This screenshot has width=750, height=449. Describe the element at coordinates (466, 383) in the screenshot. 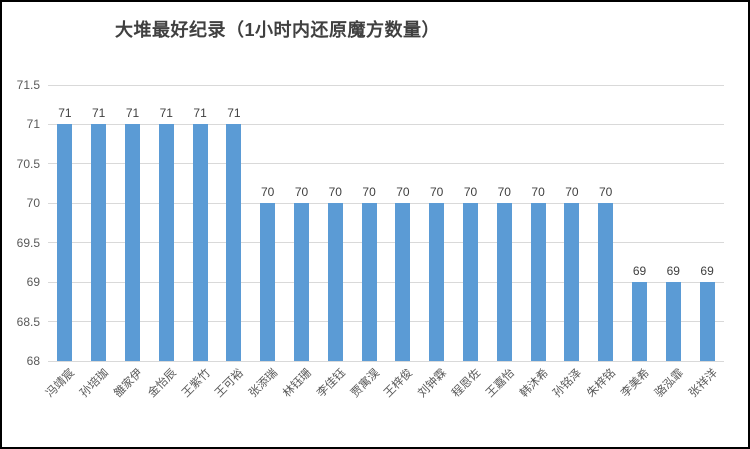

I see `x-tick-label: 程恩佐` at that location.